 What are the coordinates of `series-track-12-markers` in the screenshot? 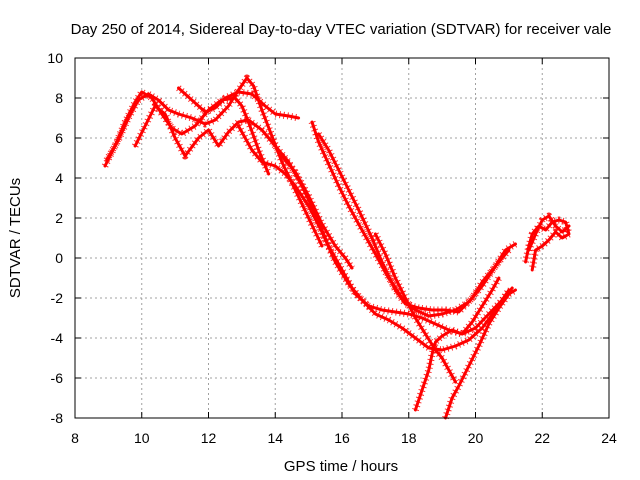 It's located at (547, 243).